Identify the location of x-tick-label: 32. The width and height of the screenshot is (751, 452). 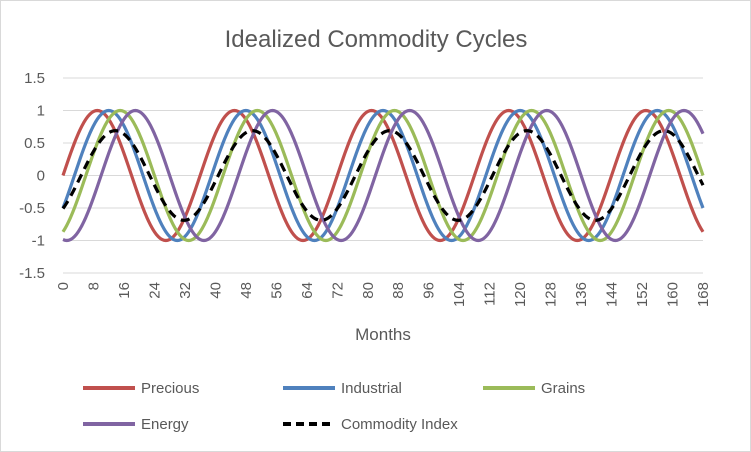
(185, 290).